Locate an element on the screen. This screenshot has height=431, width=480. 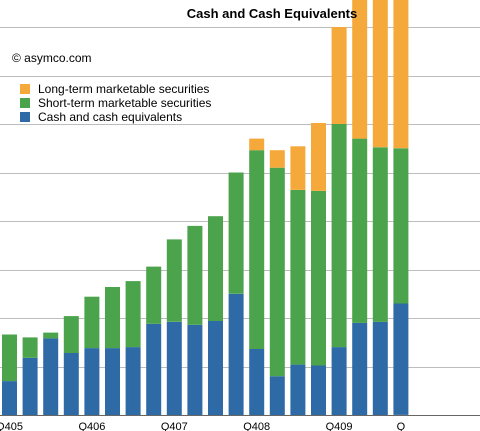
legend-label-long-term: Long-term marketable securities is located at coordinates (123, 89).